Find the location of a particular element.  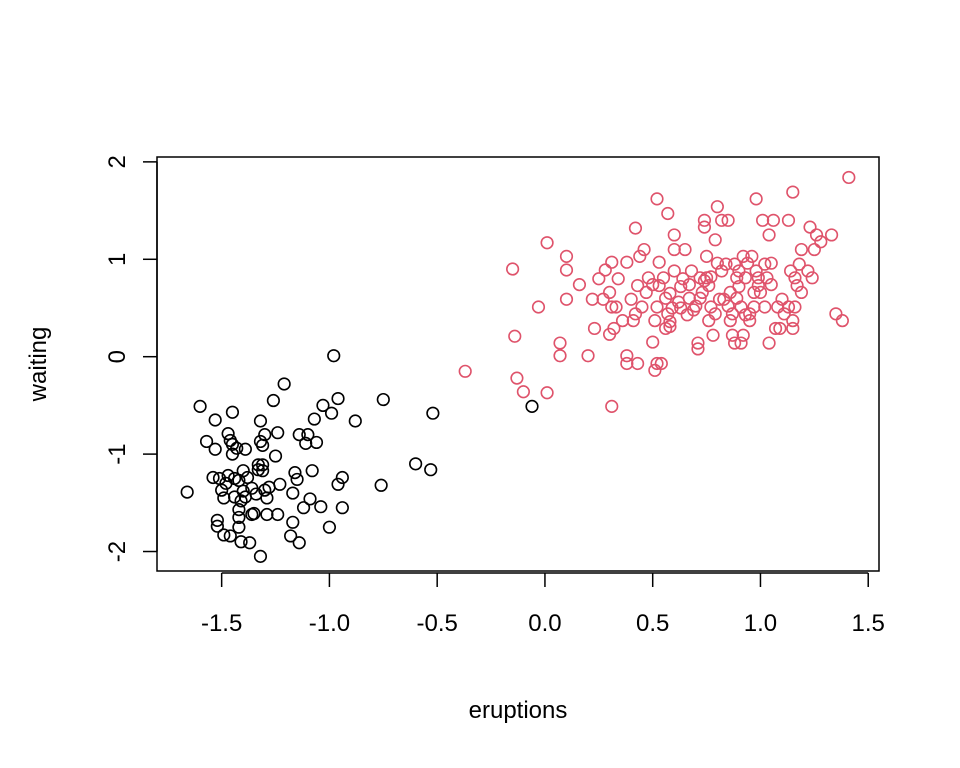

y-tick-label: 2 is located at coordinates (117, 161).